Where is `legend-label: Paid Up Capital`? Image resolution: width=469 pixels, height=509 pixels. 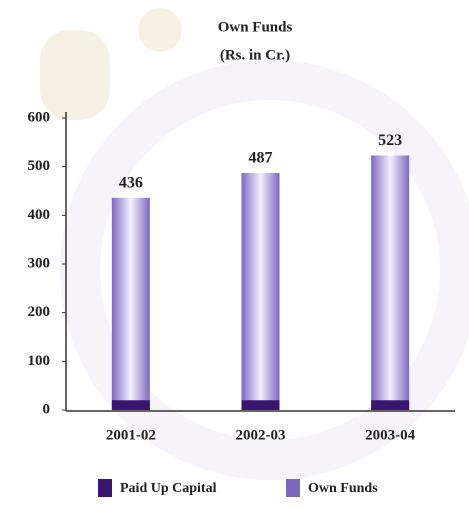
legend-label: Paid Up Capital is located at coordinates (168, 488).